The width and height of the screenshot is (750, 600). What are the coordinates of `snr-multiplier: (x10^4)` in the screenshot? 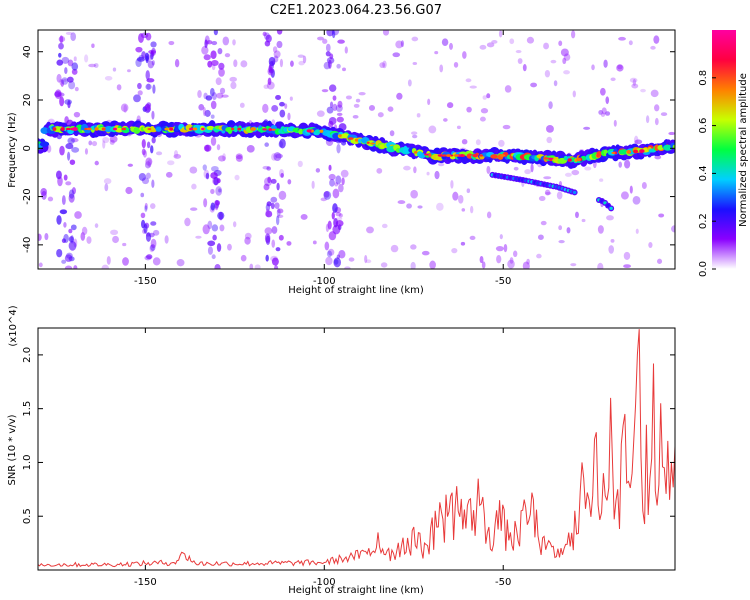 It's located at (13, 325).